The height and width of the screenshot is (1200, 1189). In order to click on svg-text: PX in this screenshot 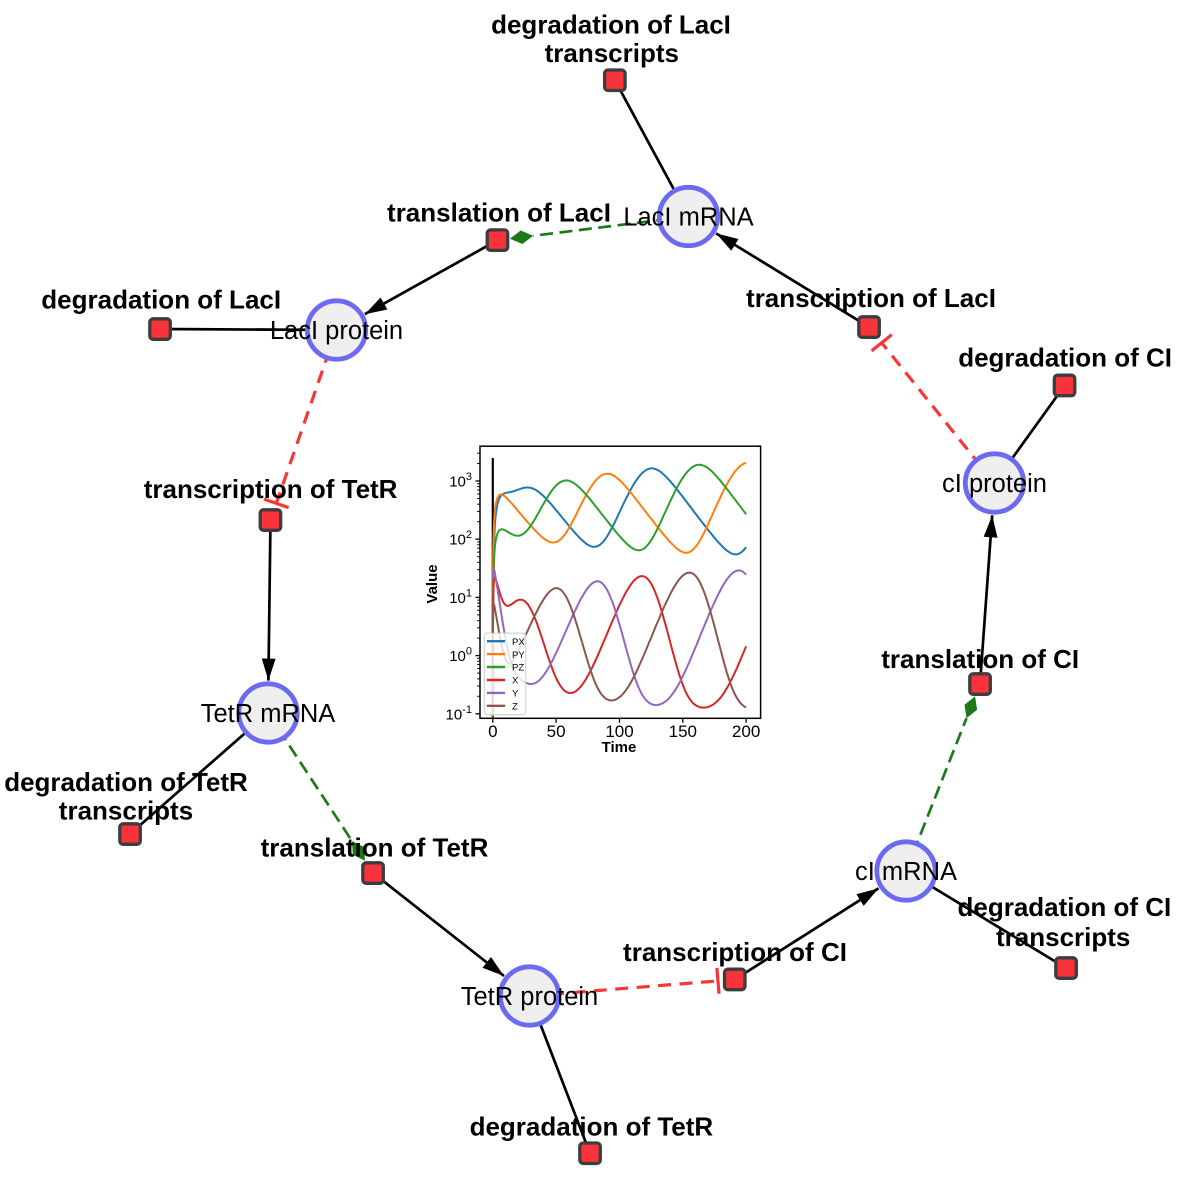, I will do `click(518, 642)`.